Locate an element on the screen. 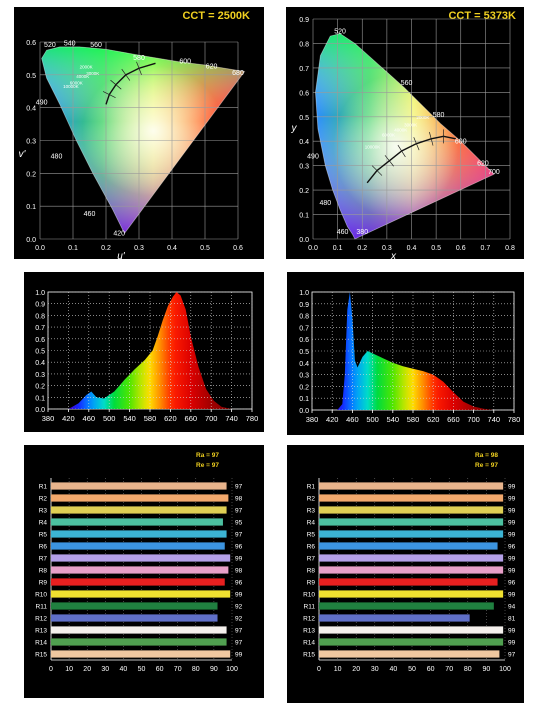 The width and height of the screenshot is (547, 714). wavelength-label: 680 is located at coordinates (238, 73).